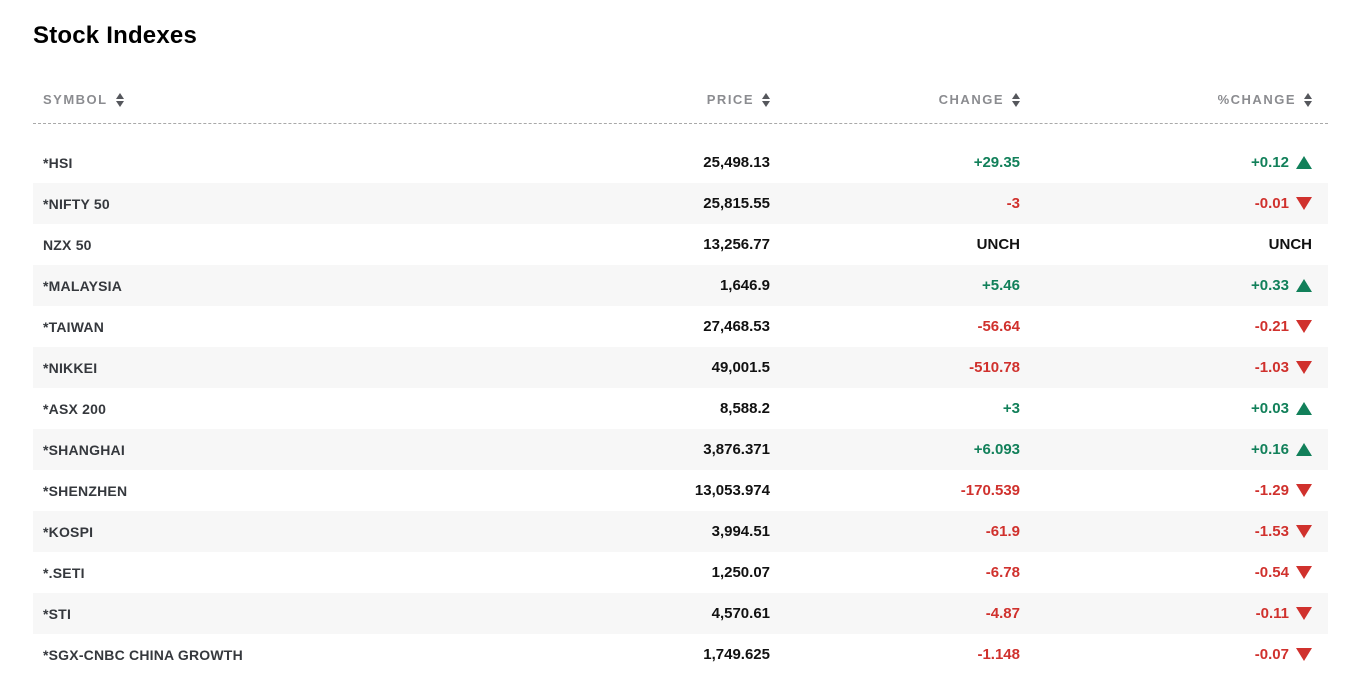 This screenshot has width=1351, height=694. What do you see at coordinates (732, 490) in the screenshot?
I see `price-cell: 13,053.974` at bounding box center [732, 490].